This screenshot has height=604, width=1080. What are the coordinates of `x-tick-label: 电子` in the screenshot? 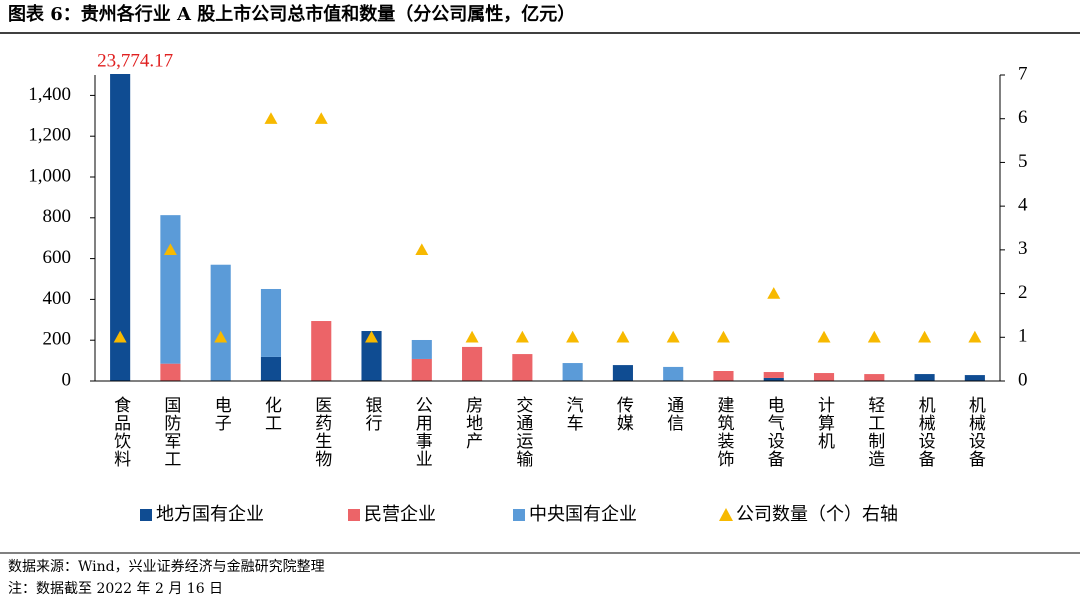 It's located at (221, 414).